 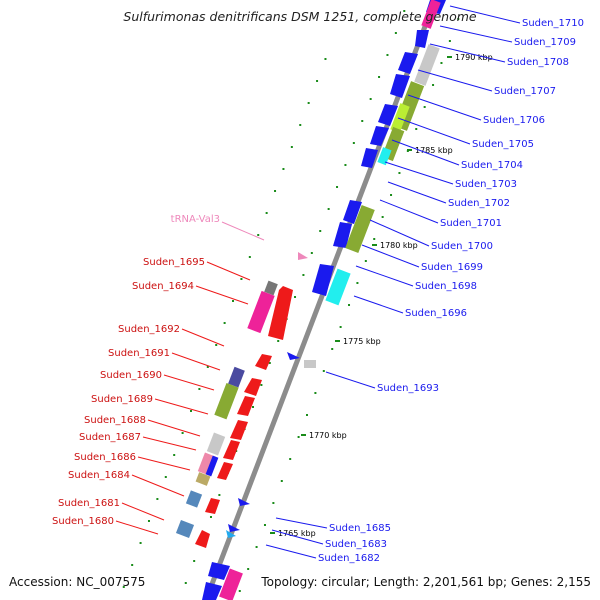 I want to click on gene-label-right: Suden_1705, so click(x=503, y=144).